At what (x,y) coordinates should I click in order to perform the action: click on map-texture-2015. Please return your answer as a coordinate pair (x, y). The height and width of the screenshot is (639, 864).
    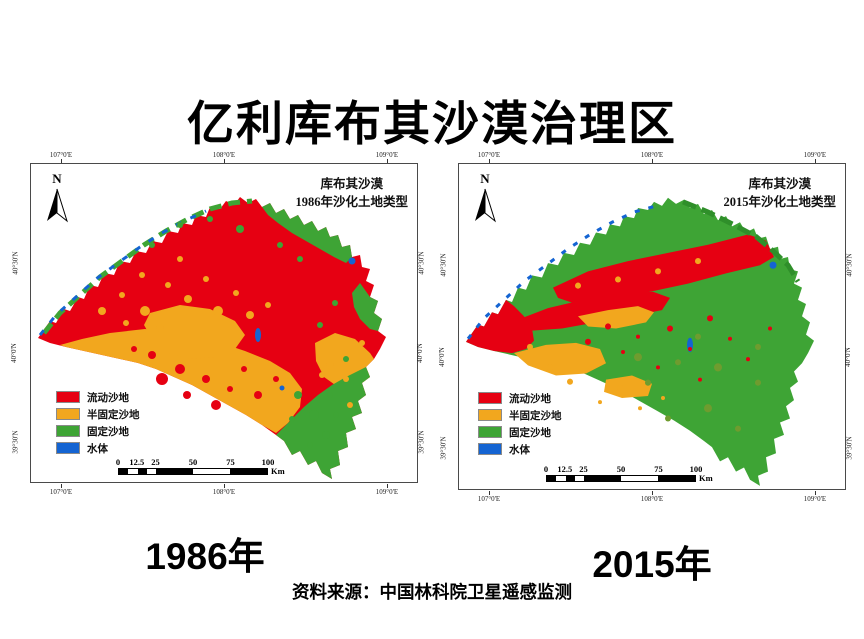
    Looking at the image, I should click on (649, 345).